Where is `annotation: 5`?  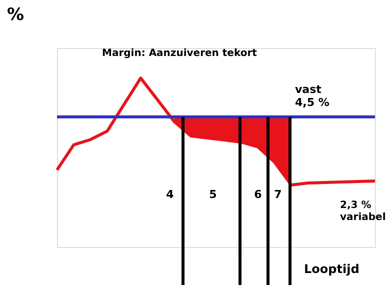
annotation: 5 is located at coordinates (213, 194).